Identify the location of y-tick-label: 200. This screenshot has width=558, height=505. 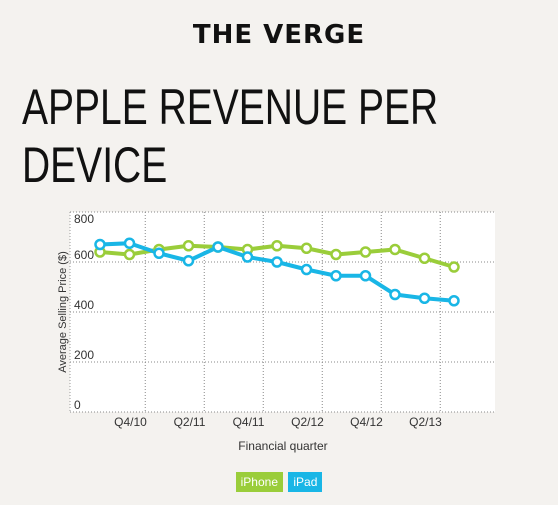
(84, 355).